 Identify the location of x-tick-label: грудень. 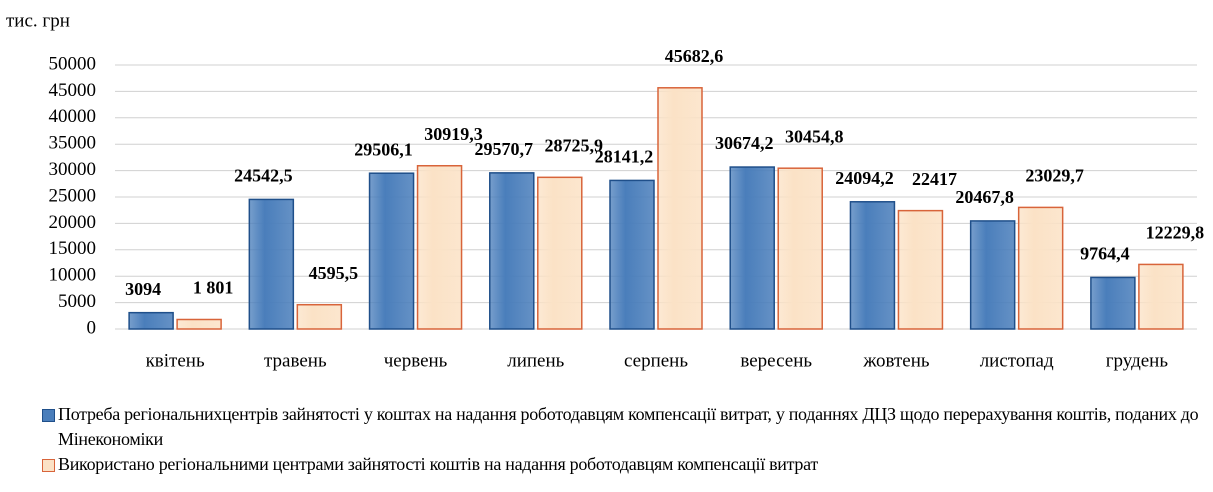
(1137, 360).